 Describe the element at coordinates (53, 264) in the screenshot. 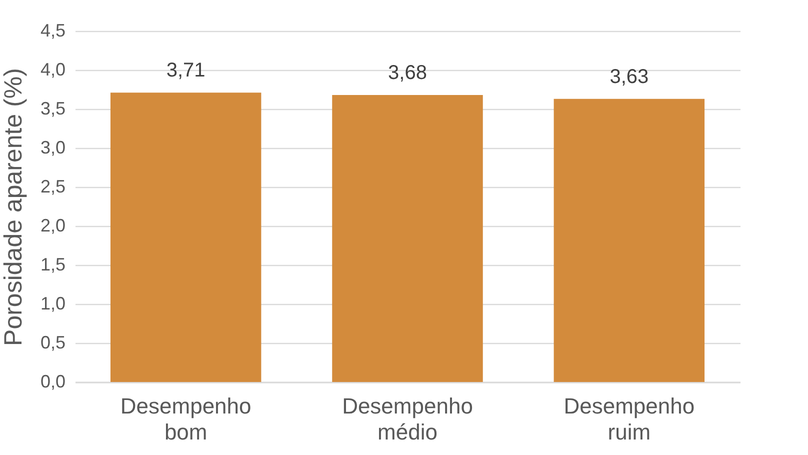

I see `y-tick-label: 1,5` at that location.